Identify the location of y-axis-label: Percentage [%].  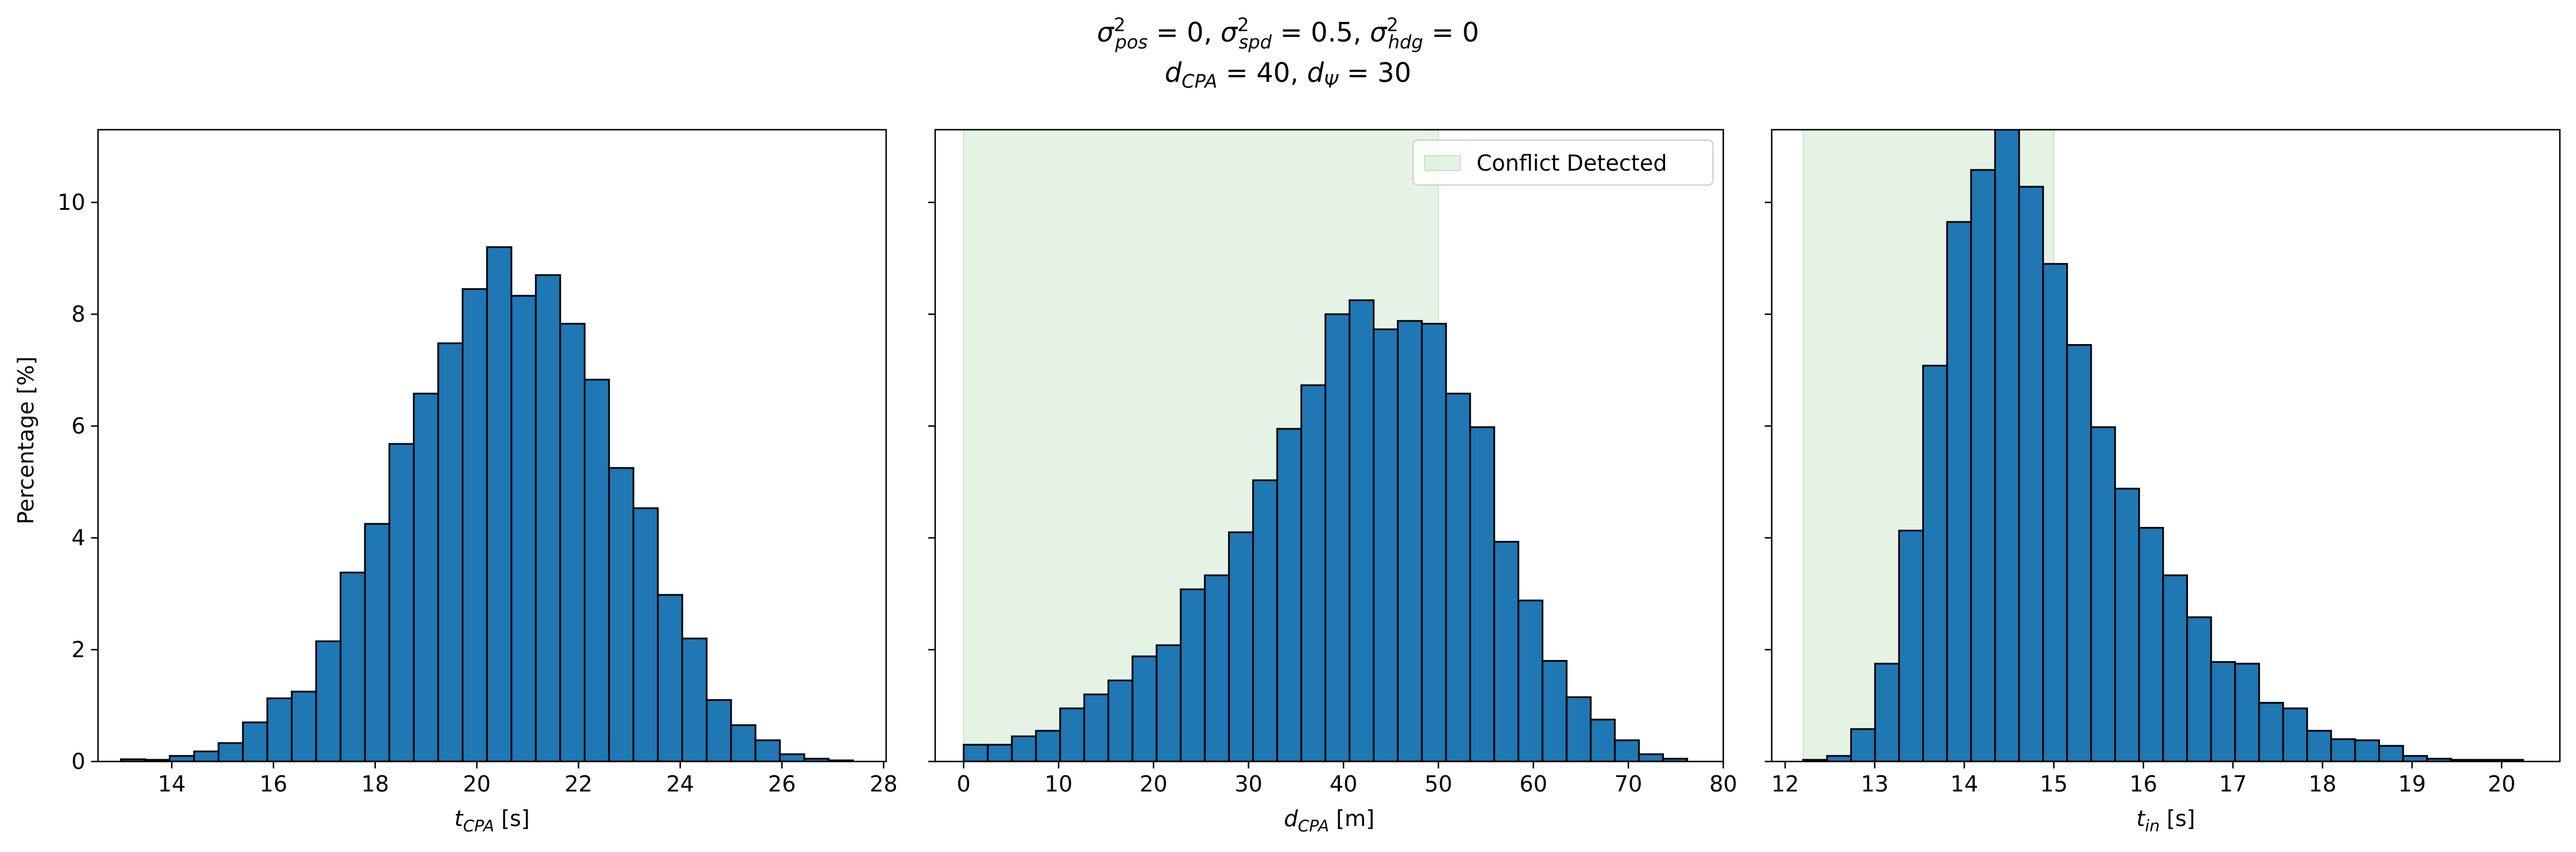
(26, 441).